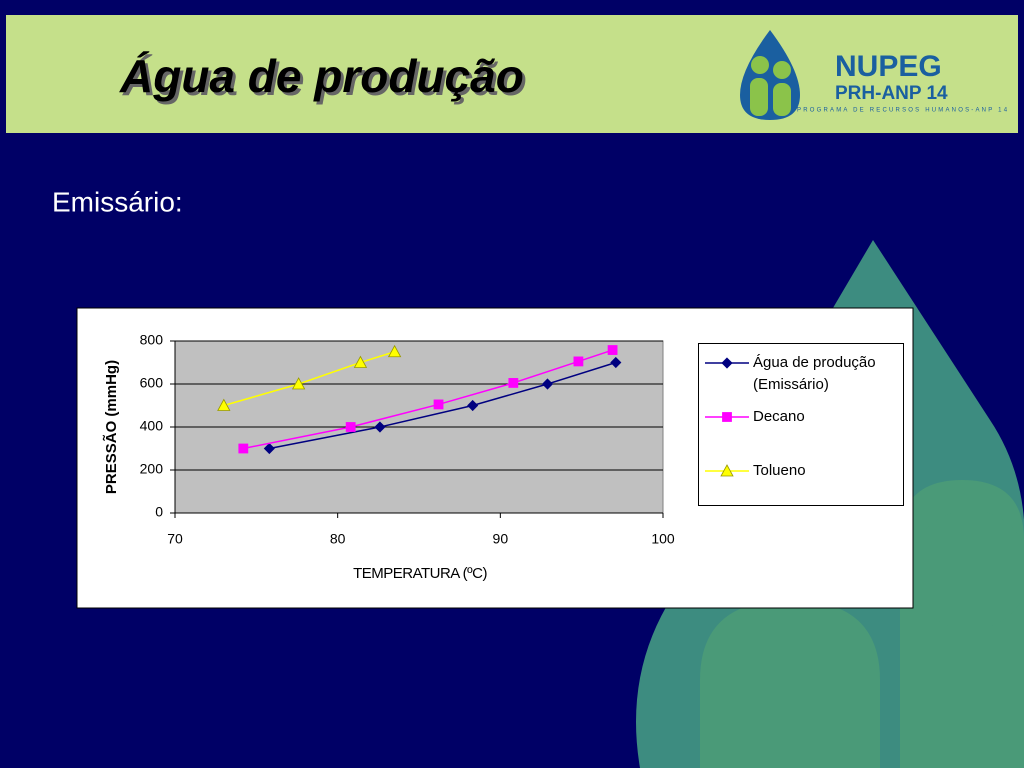  What do you see at coordinates (111, 427) in the screenshot?
I see `y-axis-title: PRESSÃO (mmHg)` at bounding box center [111, 427].